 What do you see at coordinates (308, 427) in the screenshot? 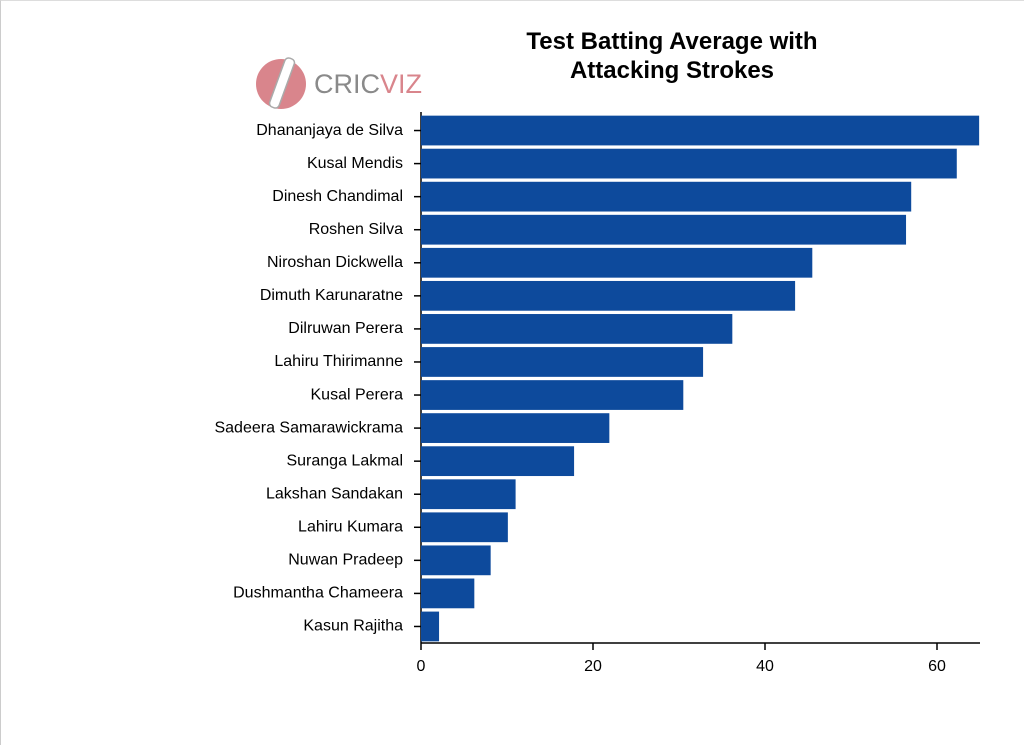
I see `y-tick-label: Sadeera Samarawickrama` at bounding box center [308, 427].